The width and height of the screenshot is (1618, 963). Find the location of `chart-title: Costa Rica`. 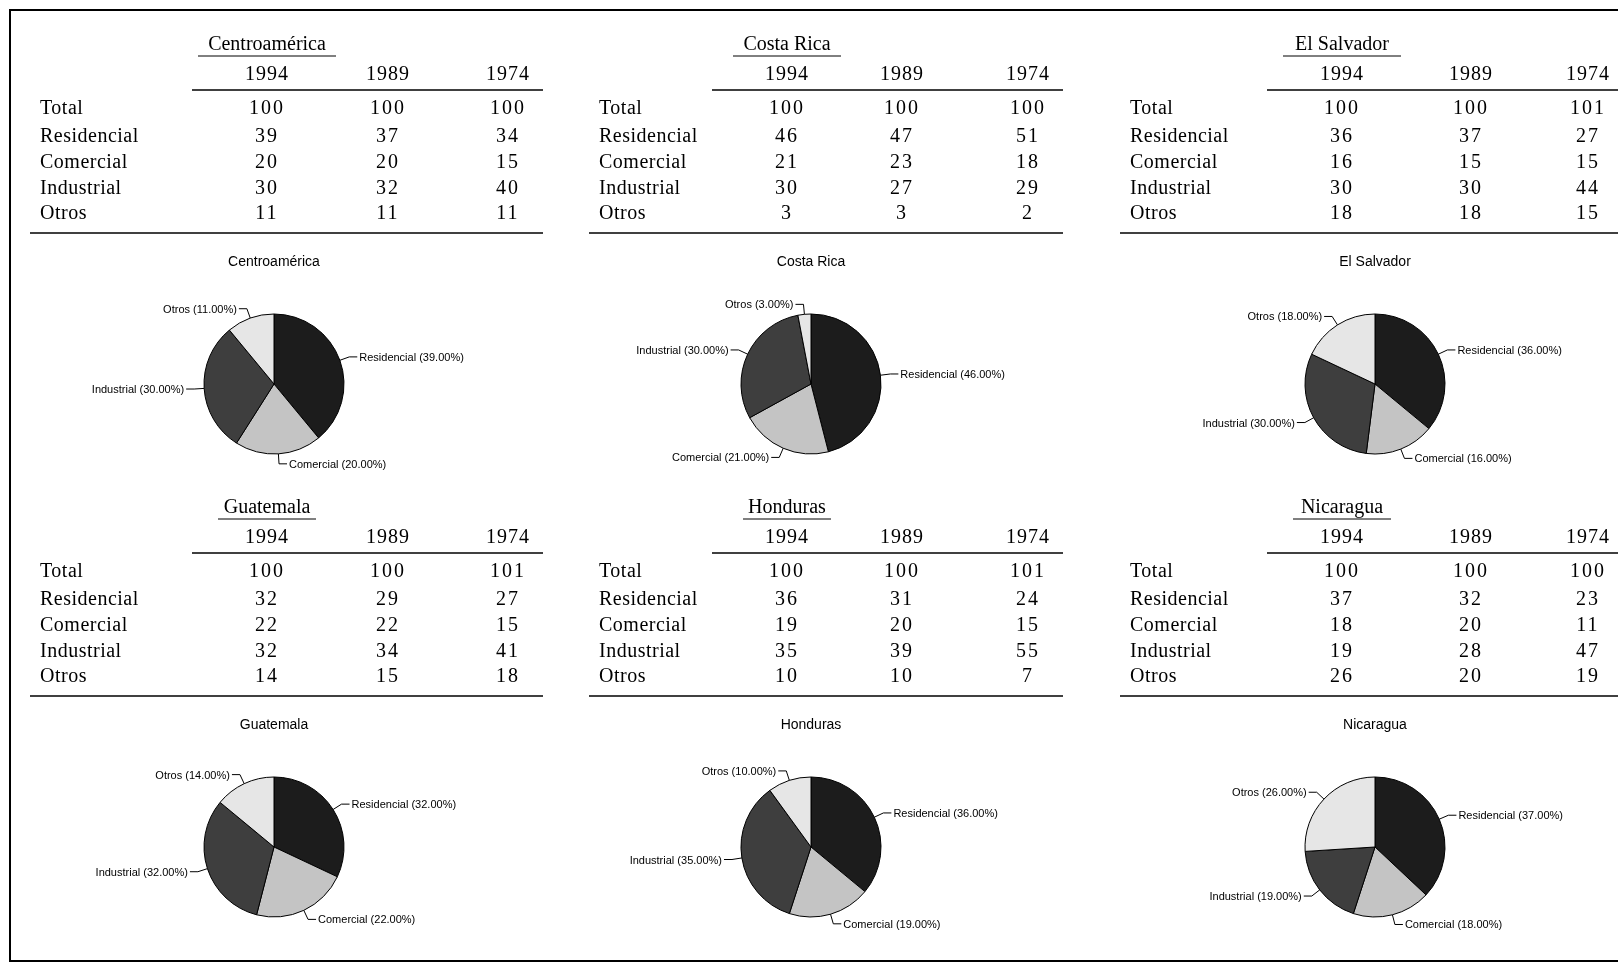

chart-title: Costa Rica is located at coordinates (811, 261).